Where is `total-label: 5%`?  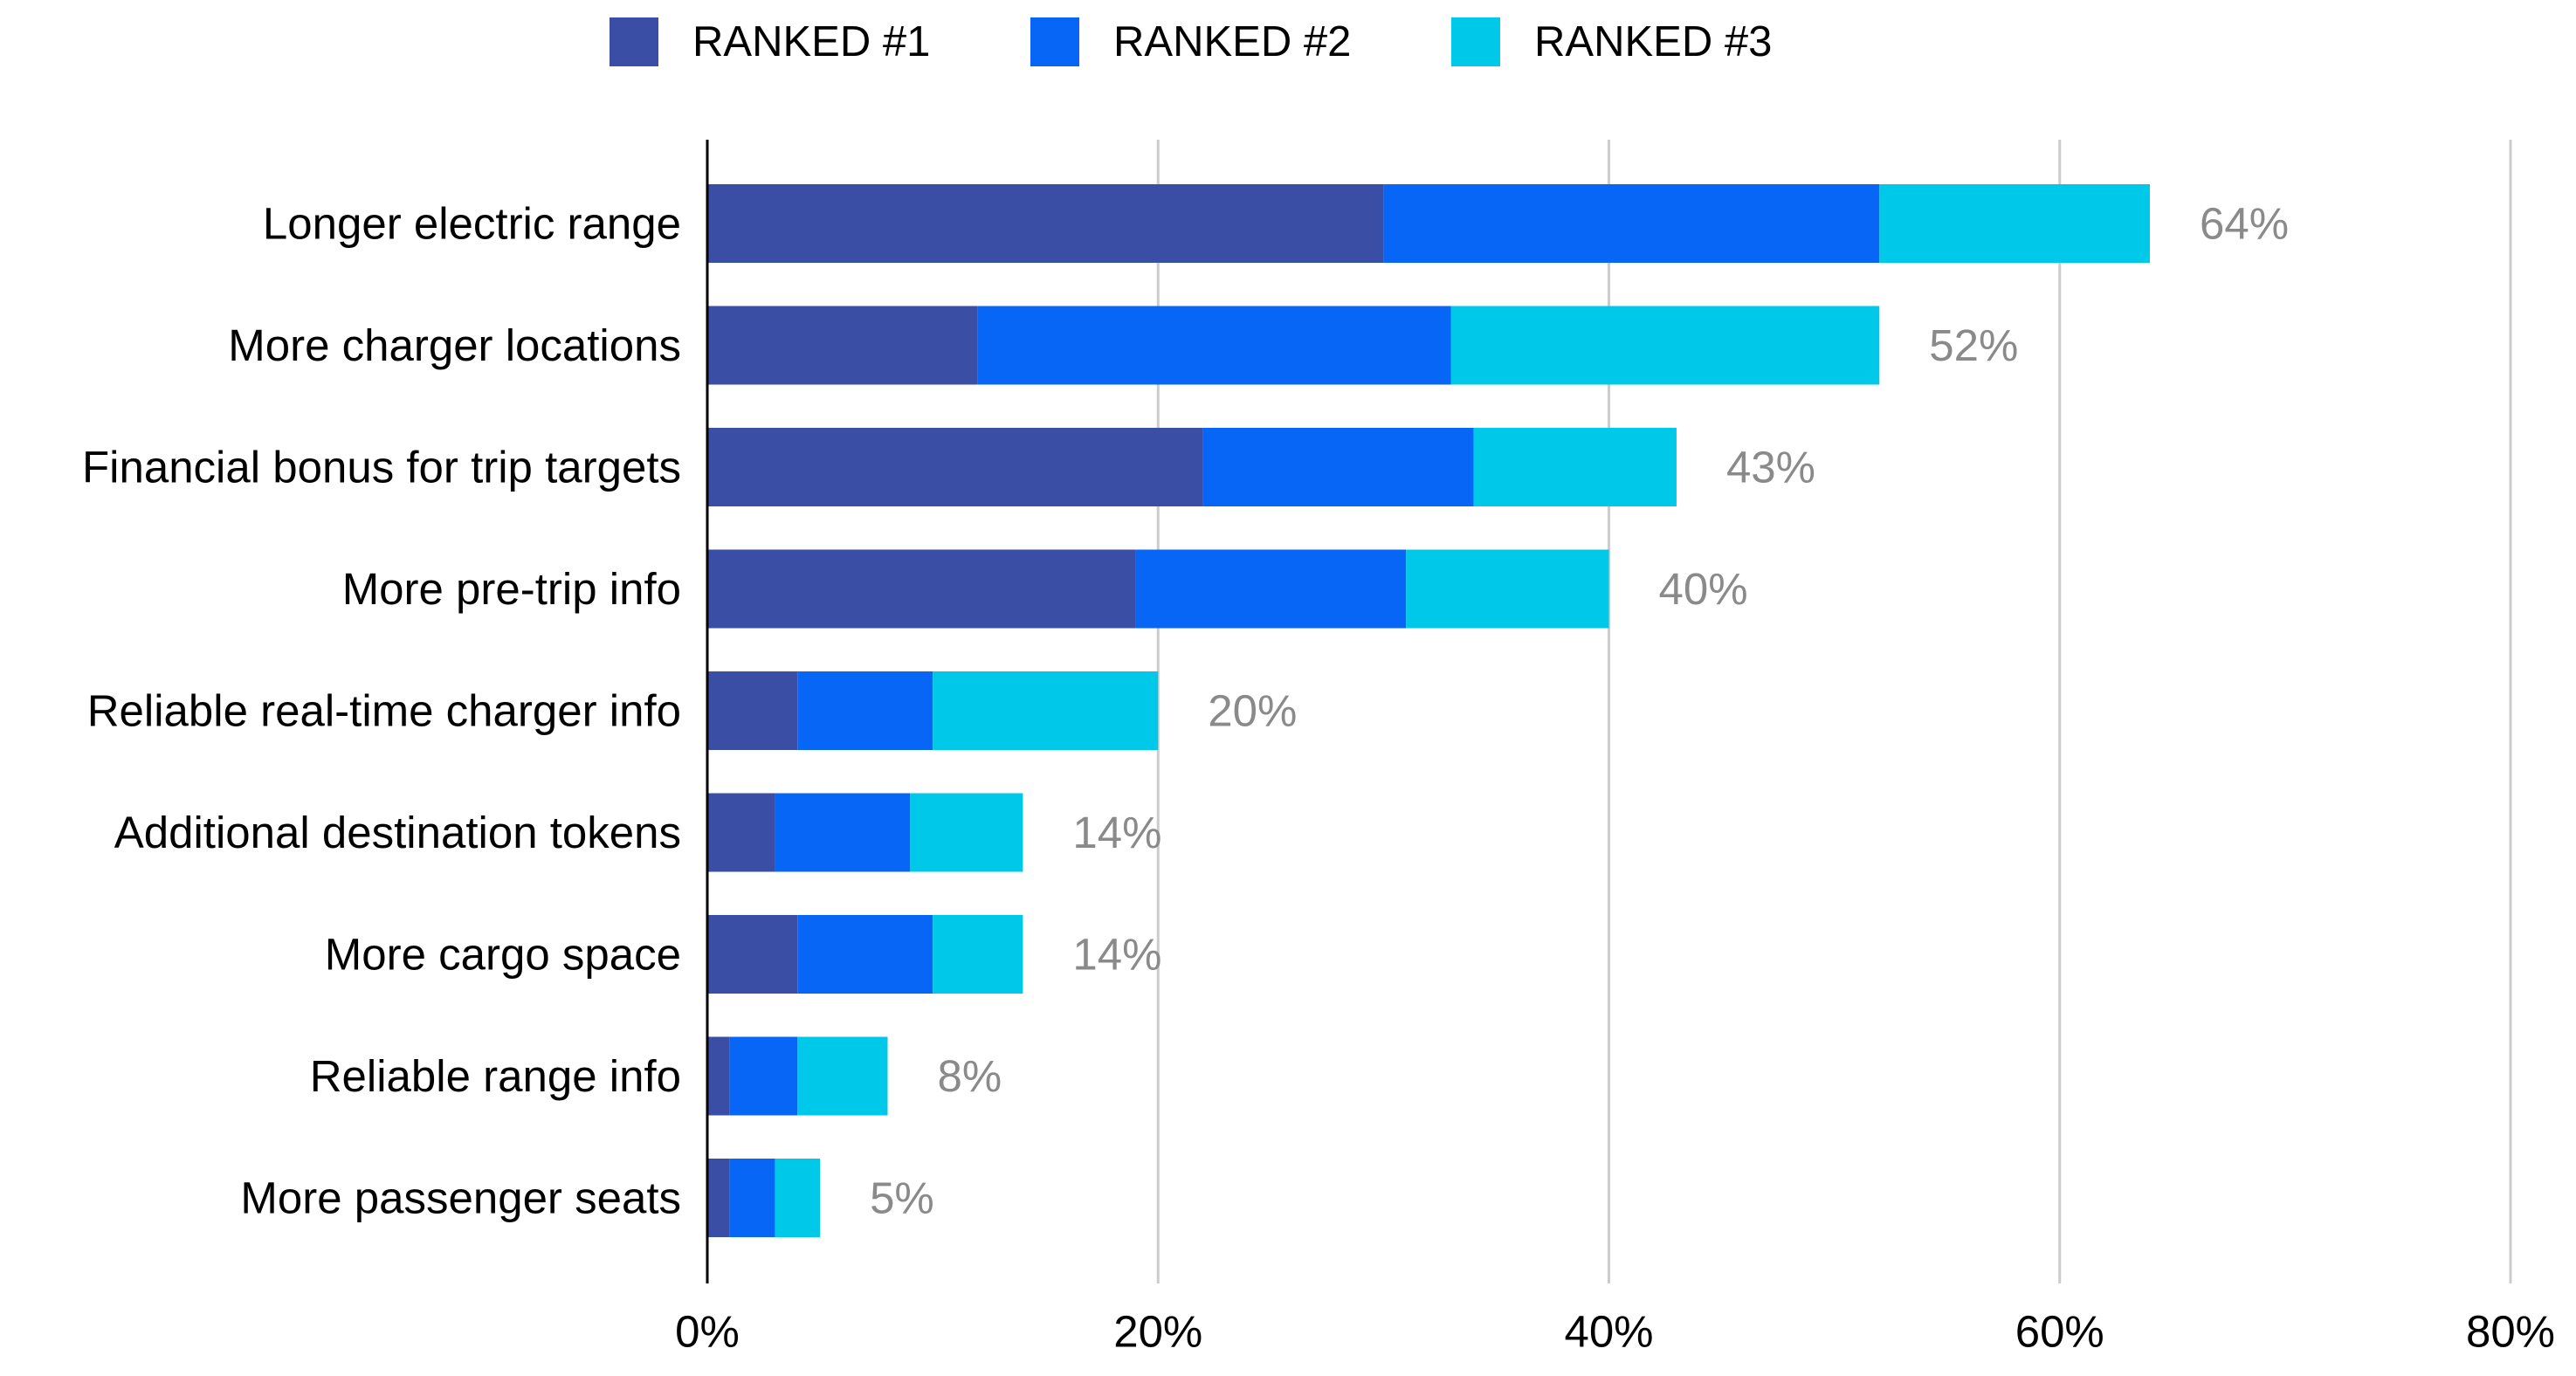
total-label: 5% is located at coordinates (902, 1198).